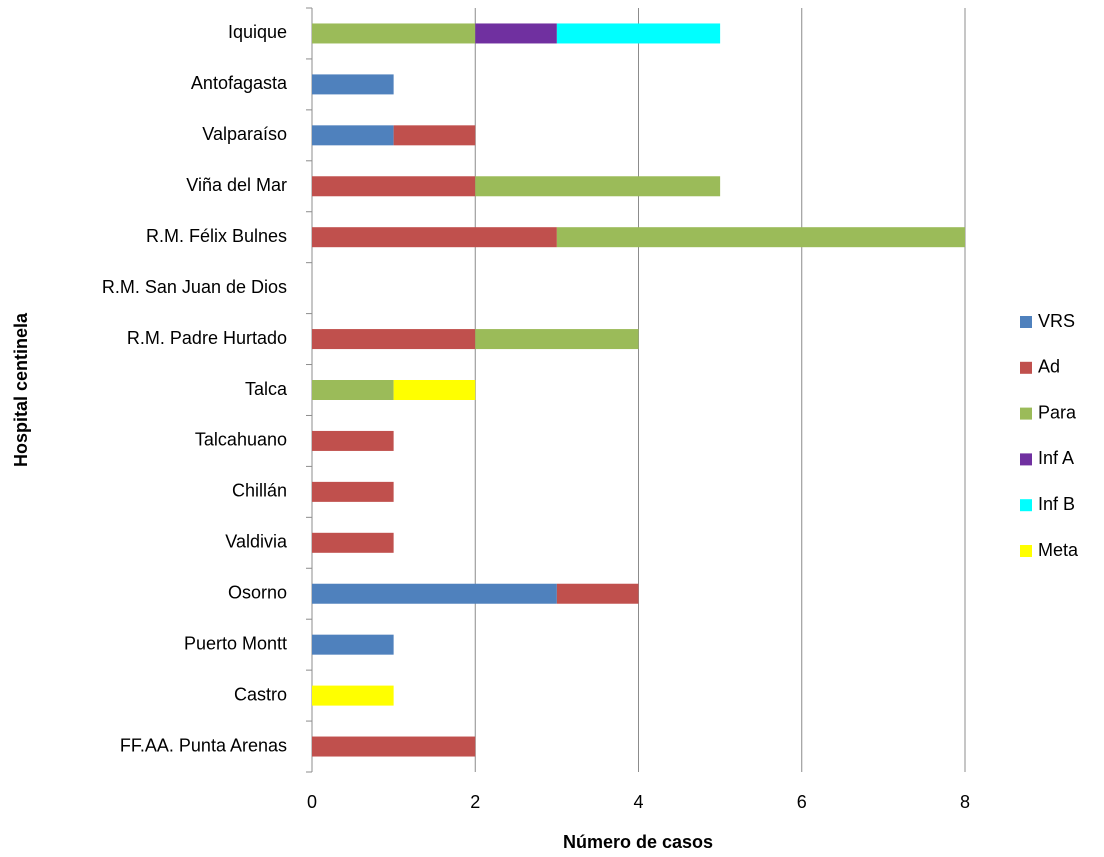 The width and height of the screenshot is (1104, 857). Describe the element at coordinates (235, 643) in the screenshot. I see `y-tick-label: Puerto Montt` at that location.